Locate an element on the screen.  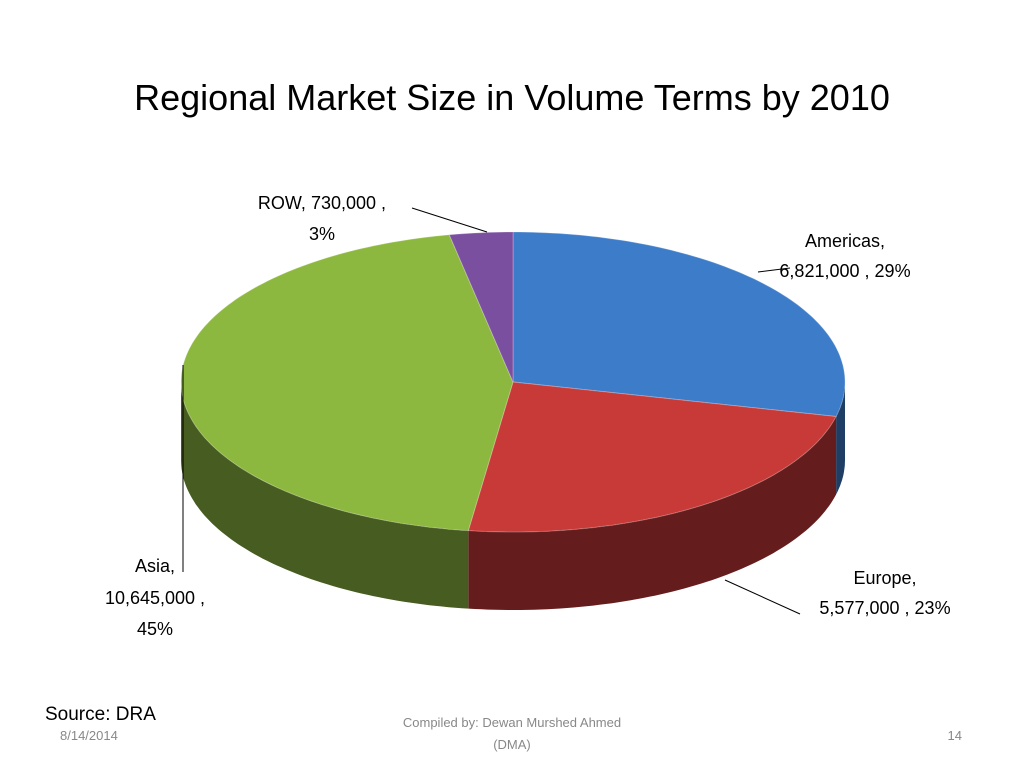
data-label: Asia, is located at coordinates (155, 566).